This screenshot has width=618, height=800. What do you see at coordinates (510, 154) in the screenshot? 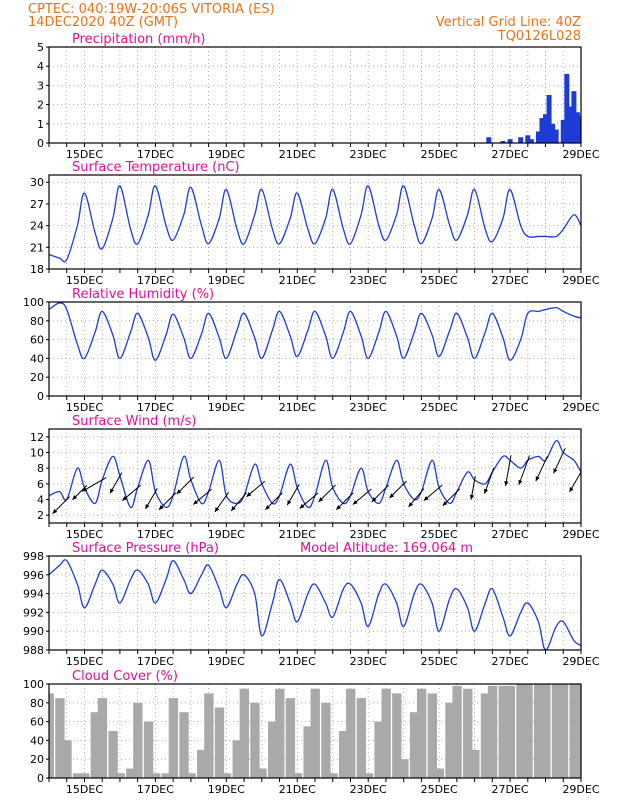
I see `xtick-label: 27DEC` at bounding box center [510, 154].